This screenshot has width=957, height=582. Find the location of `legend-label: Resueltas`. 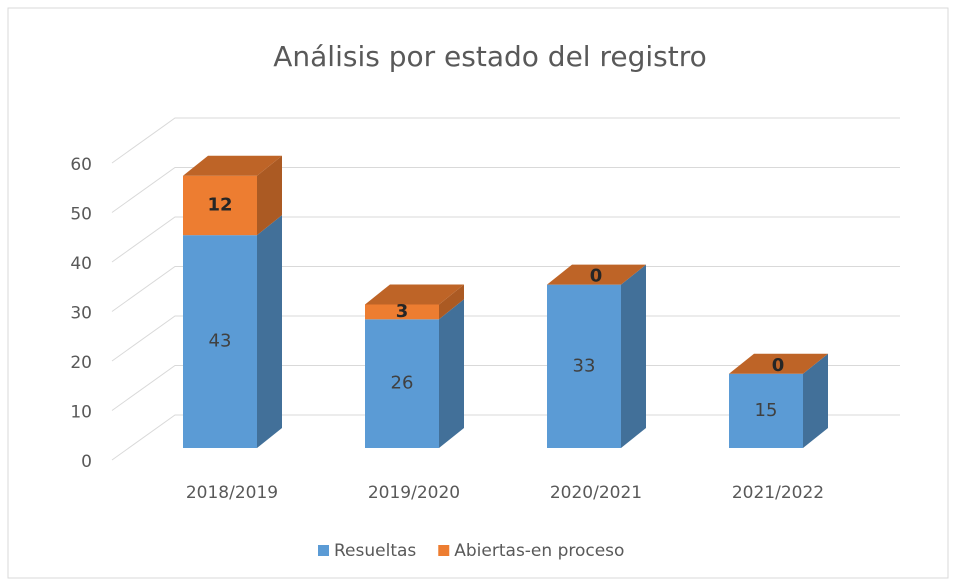

legend-label: Resueltas is located at coordinates (375, 551).